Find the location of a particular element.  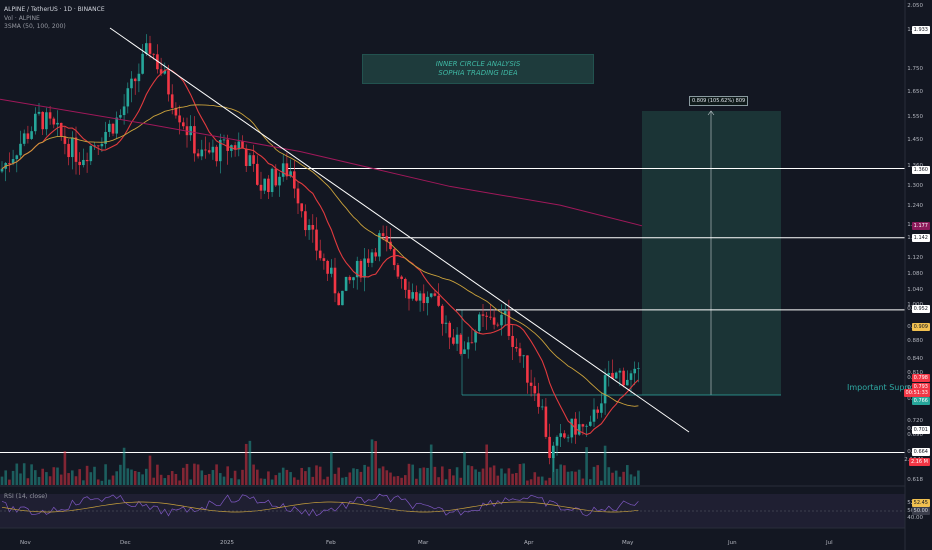

target-measure-label: 0.809 (105.62%) 809 is located at coordinates (719, 101).